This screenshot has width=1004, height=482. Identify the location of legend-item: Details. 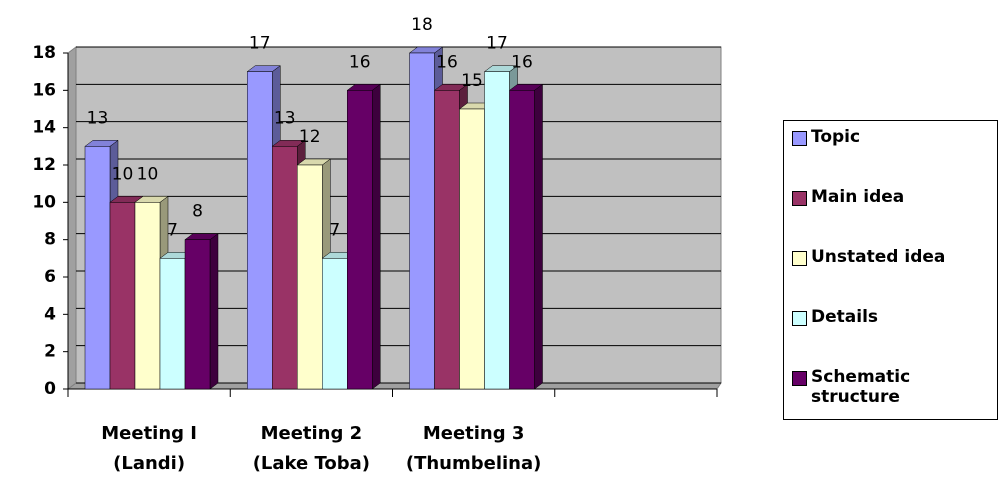
(890, 337).